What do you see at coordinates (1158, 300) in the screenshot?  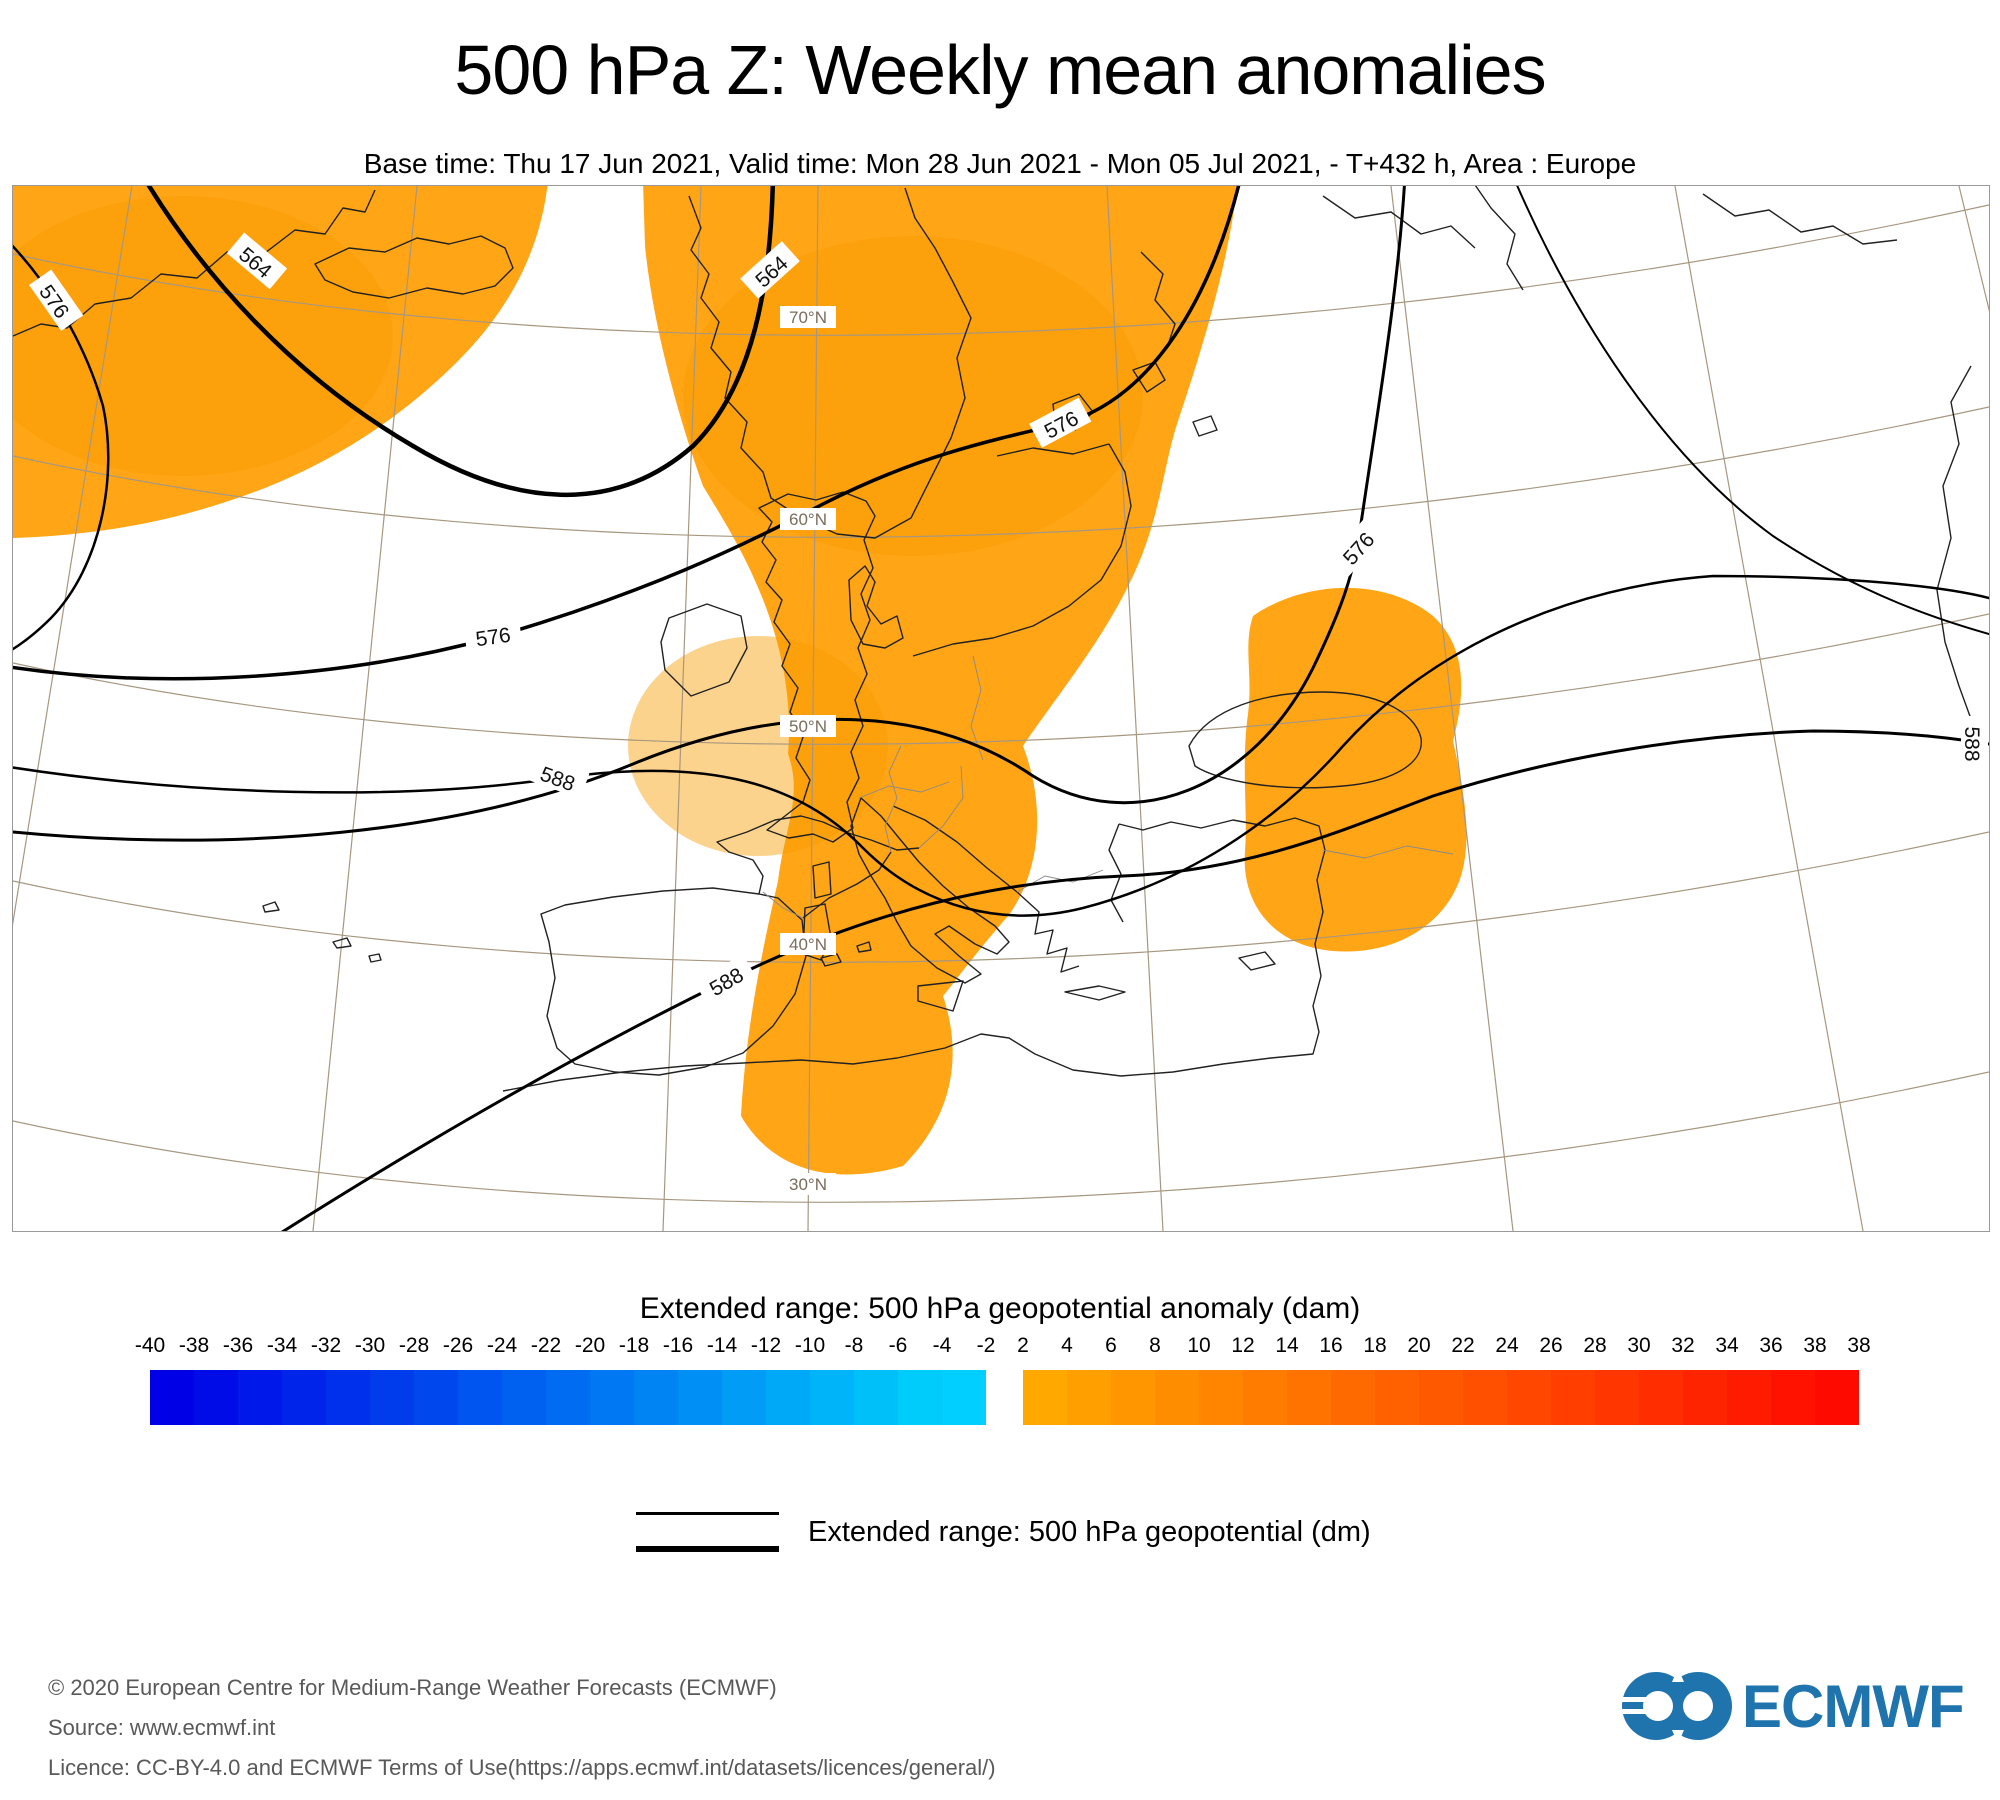 I see `coast-white-sea` at bounding box center [1158, 300].